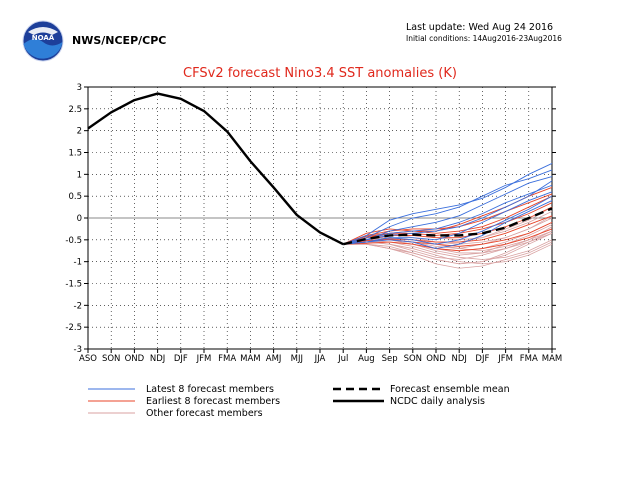 The image size is (640, 495). I want to click on legend-analysis-label: NCDC daily analysis, so click(437, 401).